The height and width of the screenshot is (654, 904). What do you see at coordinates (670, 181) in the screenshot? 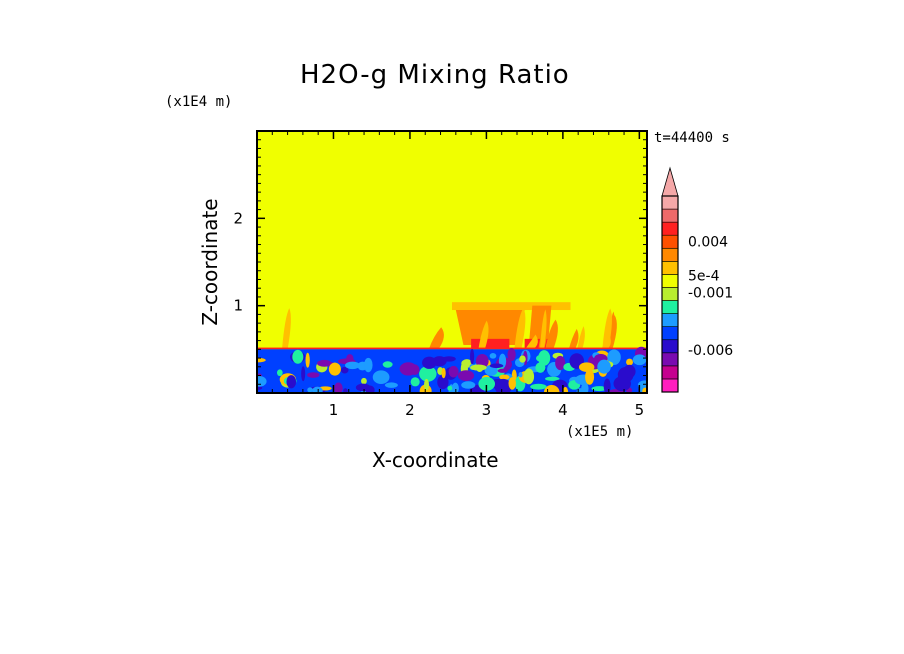
I see `colorbar-extend-arrow` at bounding box center [670, 181].